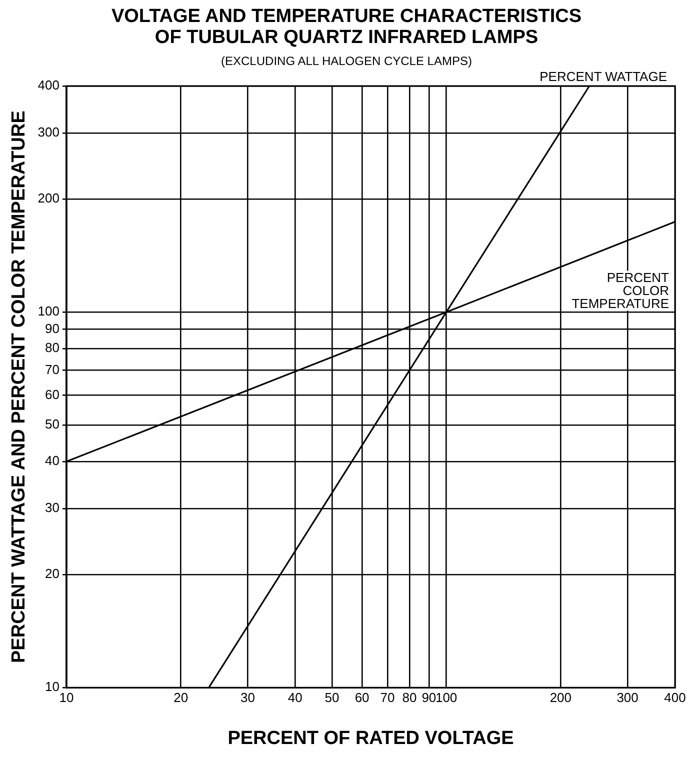  What do you see at coordinates (332, 697) in the screenshot?
I see `x-tick-label: 50` at bounding box center [332, 697].